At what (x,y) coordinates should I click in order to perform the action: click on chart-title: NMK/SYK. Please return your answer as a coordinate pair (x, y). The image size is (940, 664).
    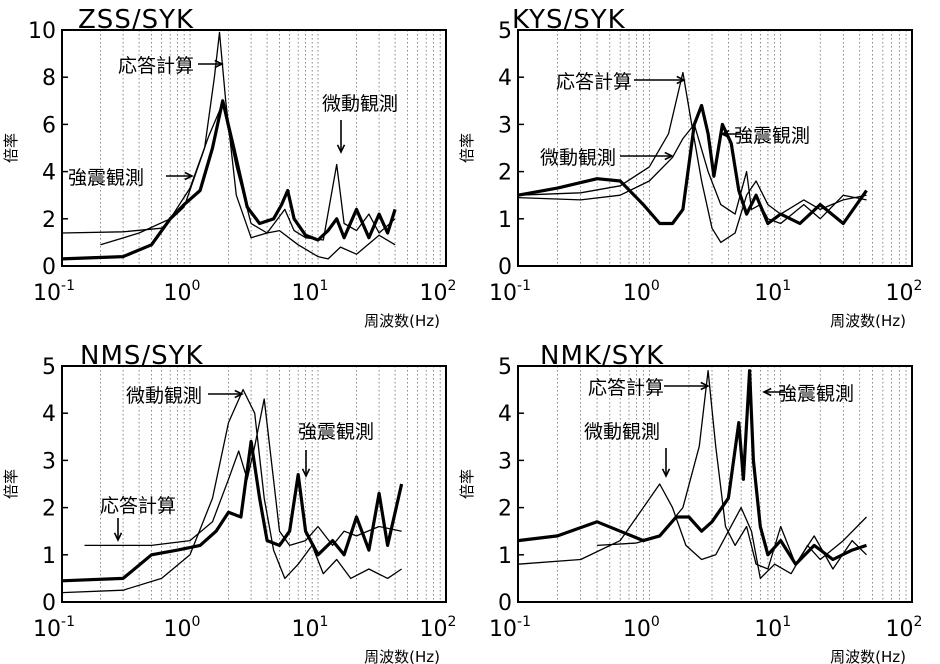
    Looking at the image, I should click on (602, 356).